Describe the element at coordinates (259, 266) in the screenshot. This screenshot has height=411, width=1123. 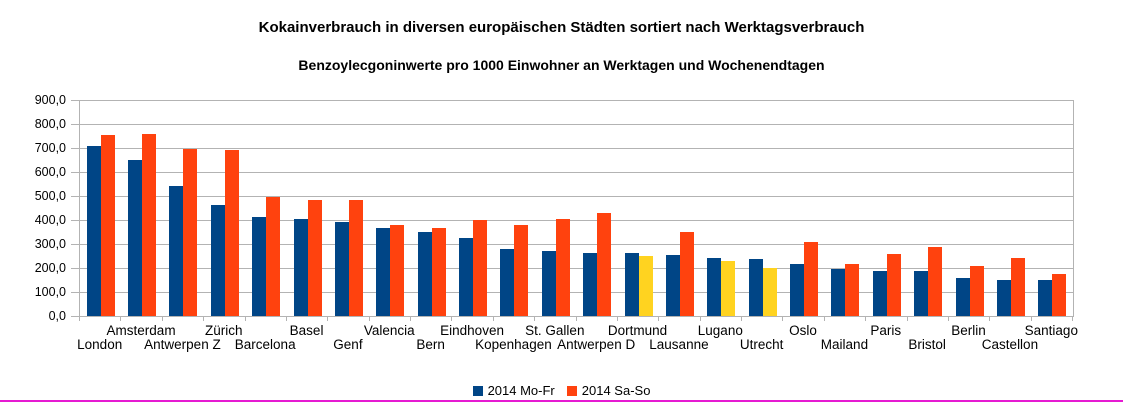
I see `bar-mo-fr-barcelona` at that location.